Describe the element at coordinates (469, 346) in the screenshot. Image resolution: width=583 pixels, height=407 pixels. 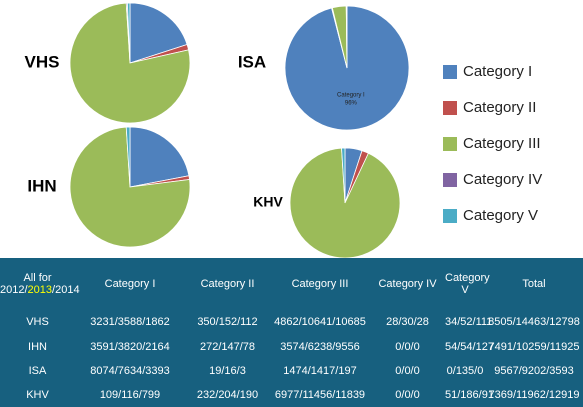
I see `table-cell: 54/54/127` at that location.